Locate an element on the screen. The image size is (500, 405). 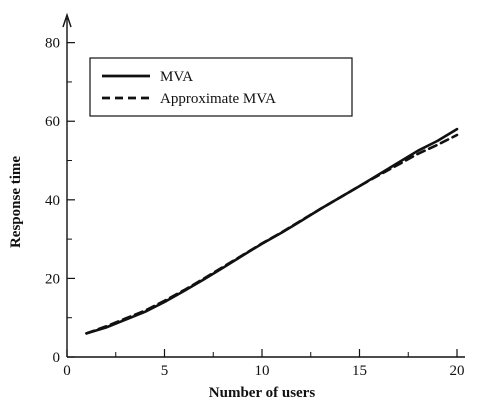
legend-box is located at coordinates (221, 87).